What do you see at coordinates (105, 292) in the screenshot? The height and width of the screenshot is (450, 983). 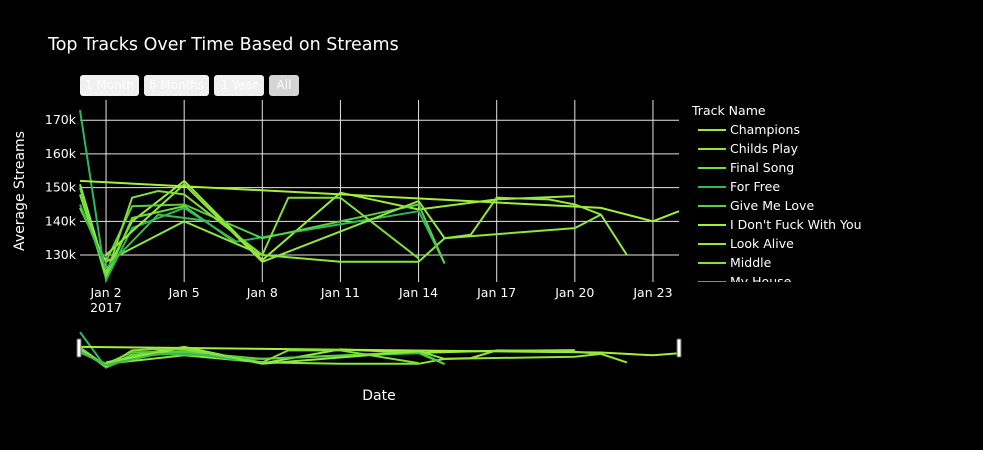 I see `x-tick-label: Jan 2` at bounding box center [105, 292].